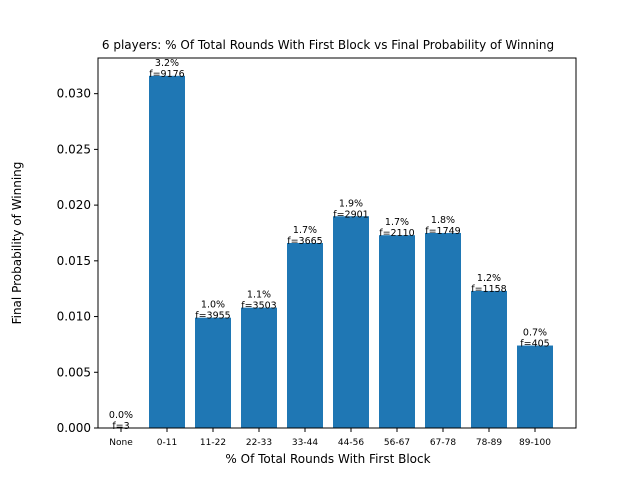 This screenshot has width=640, height=480. What do you see at coordinates (534, 344) in the screenshot?
I see `bar-freq-label: f=405` at bounding box center [534, 344].